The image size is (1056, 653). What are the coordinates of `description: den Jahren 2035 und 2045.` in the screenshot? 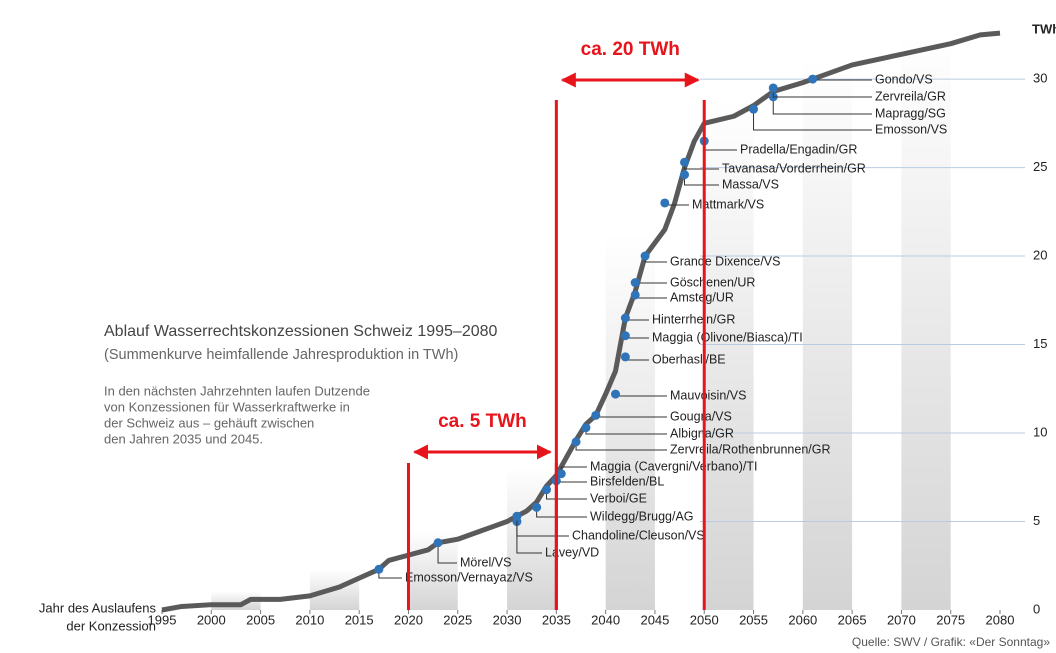 It's located at (183, 438).